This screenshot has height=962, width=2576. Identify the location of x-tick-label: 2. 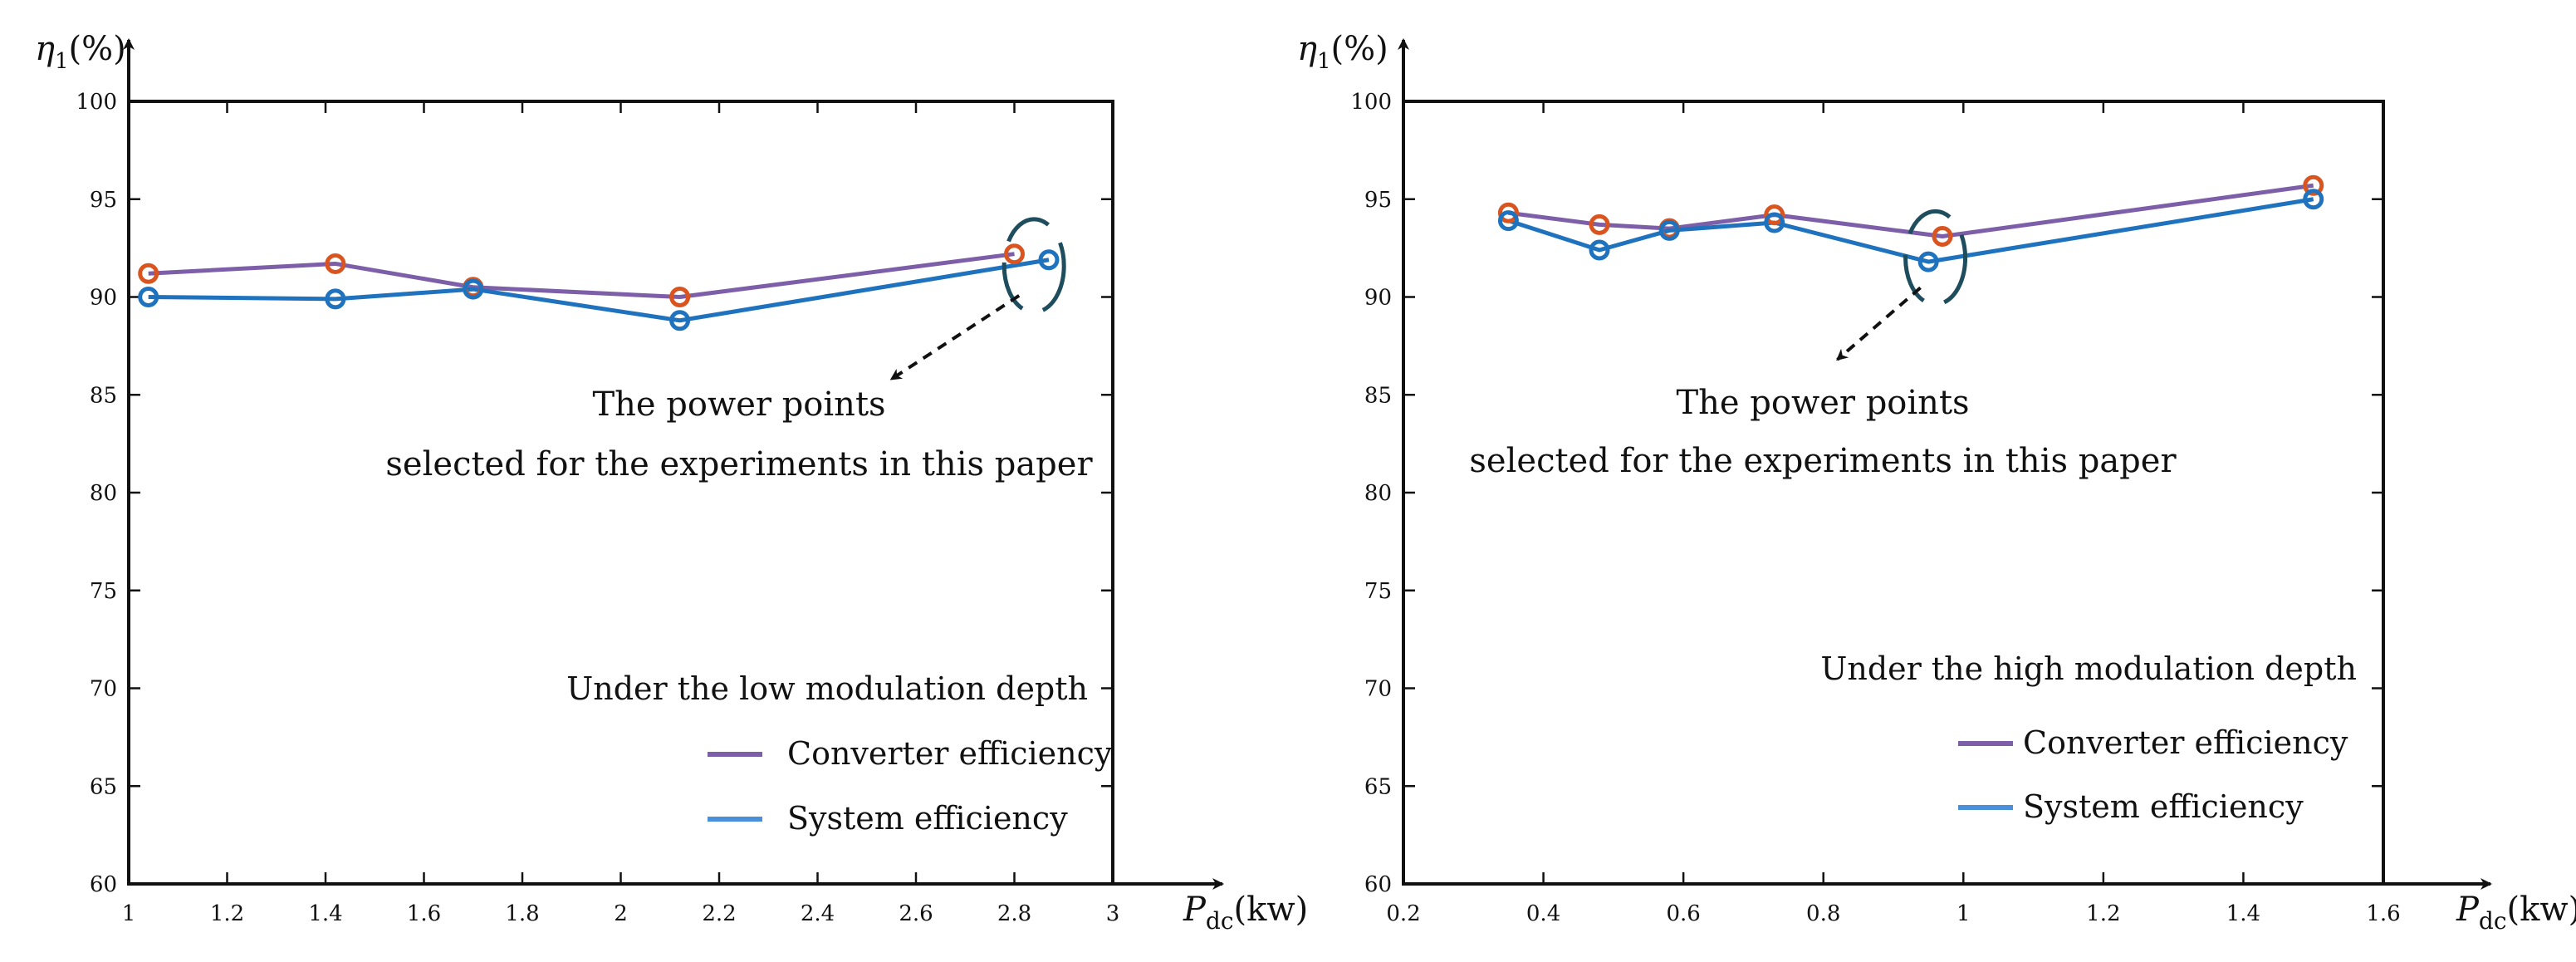
(621, 913).